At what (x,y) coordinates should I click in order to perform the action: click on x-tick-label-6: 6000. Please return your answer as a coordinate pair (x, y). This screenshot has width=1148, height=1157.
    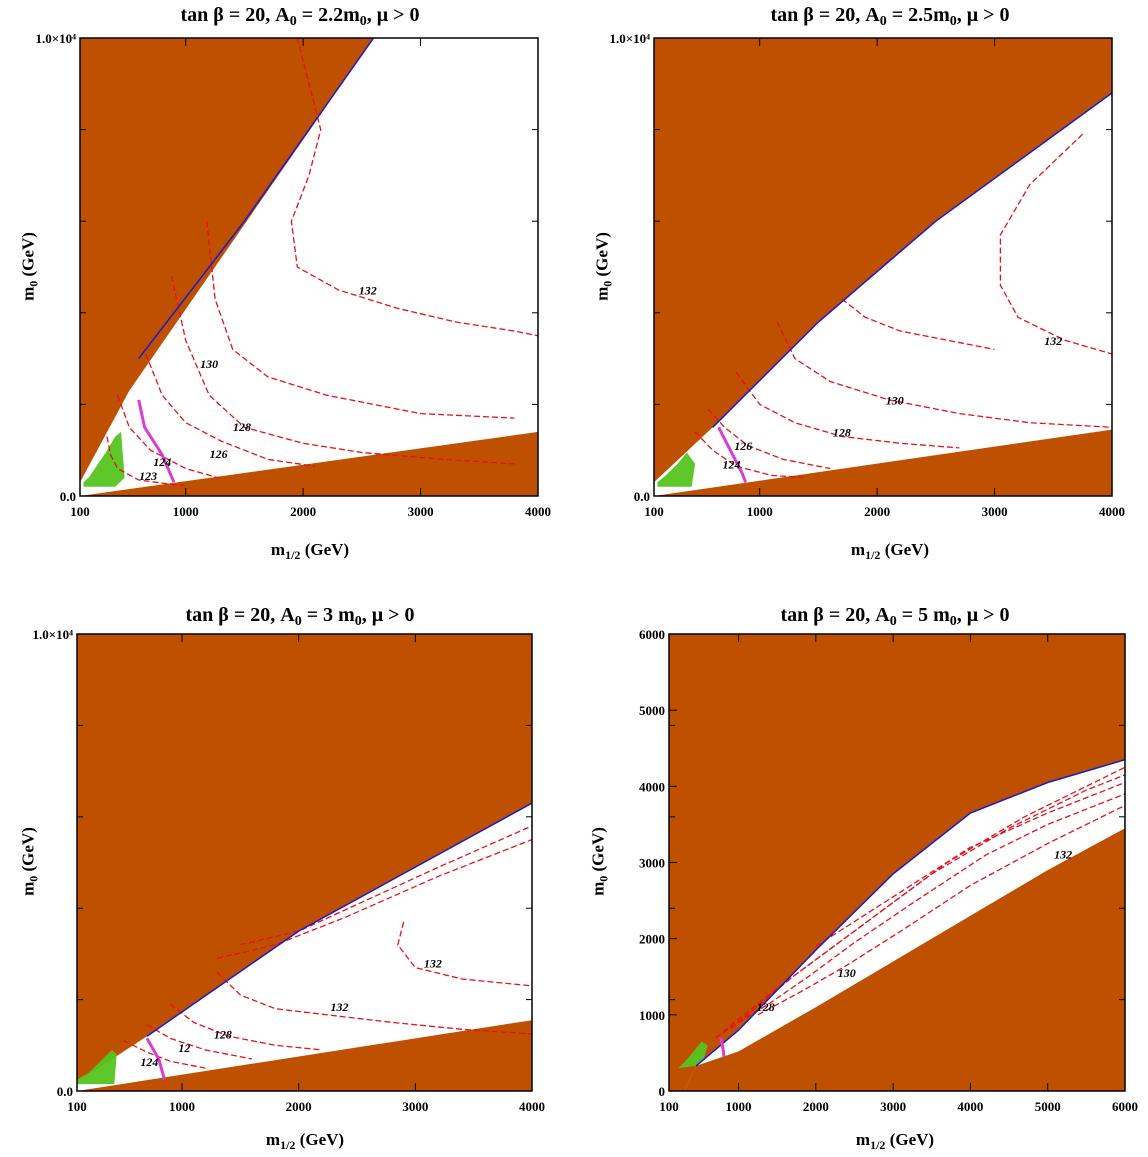
    Looking at the image, I should click on (1125, 1106).